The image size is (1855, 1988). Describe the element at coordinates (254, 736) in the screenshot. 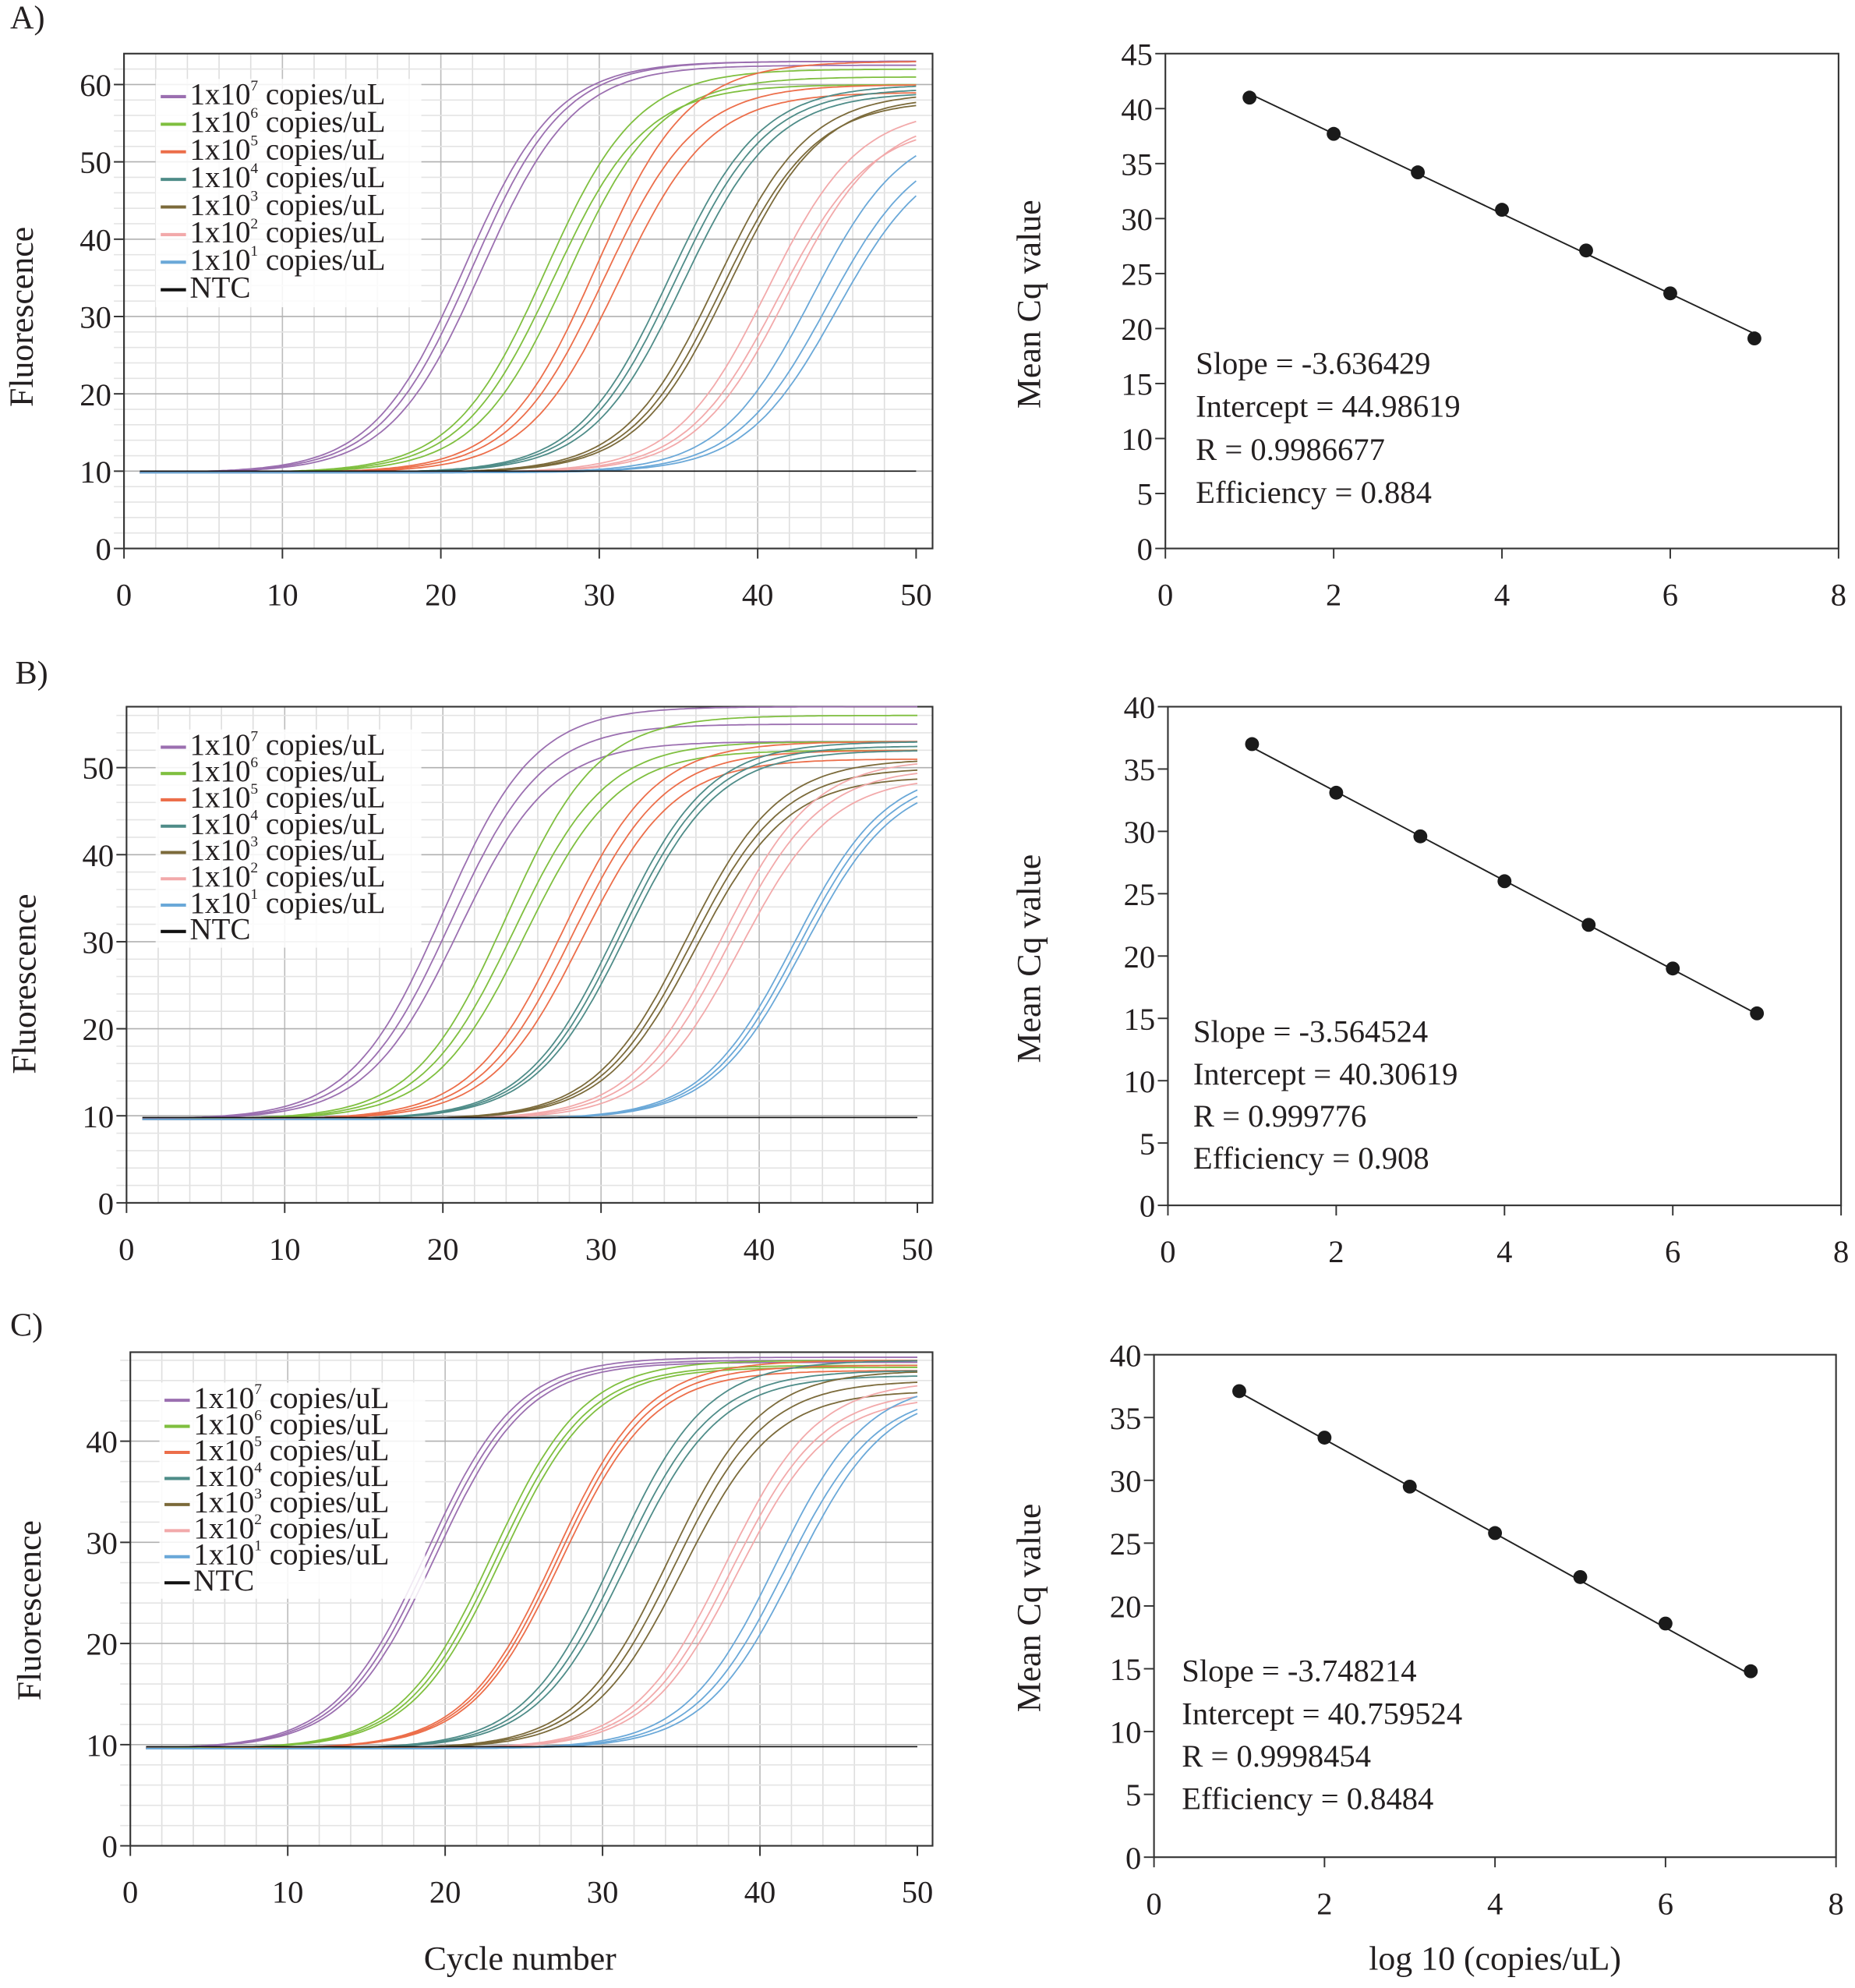

I see `legend-exponent: 7` at that location.